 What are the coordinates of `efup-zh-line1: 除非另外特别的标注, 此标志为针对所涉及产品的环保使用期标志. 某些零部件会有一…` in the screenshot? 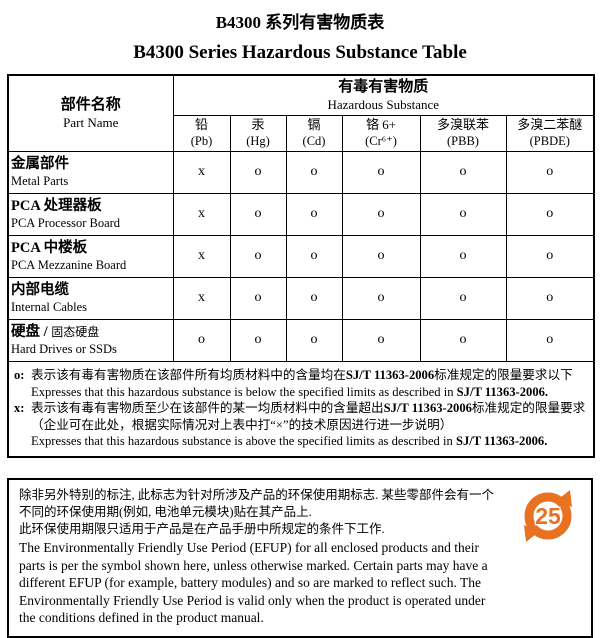 It's located at (257, 494).